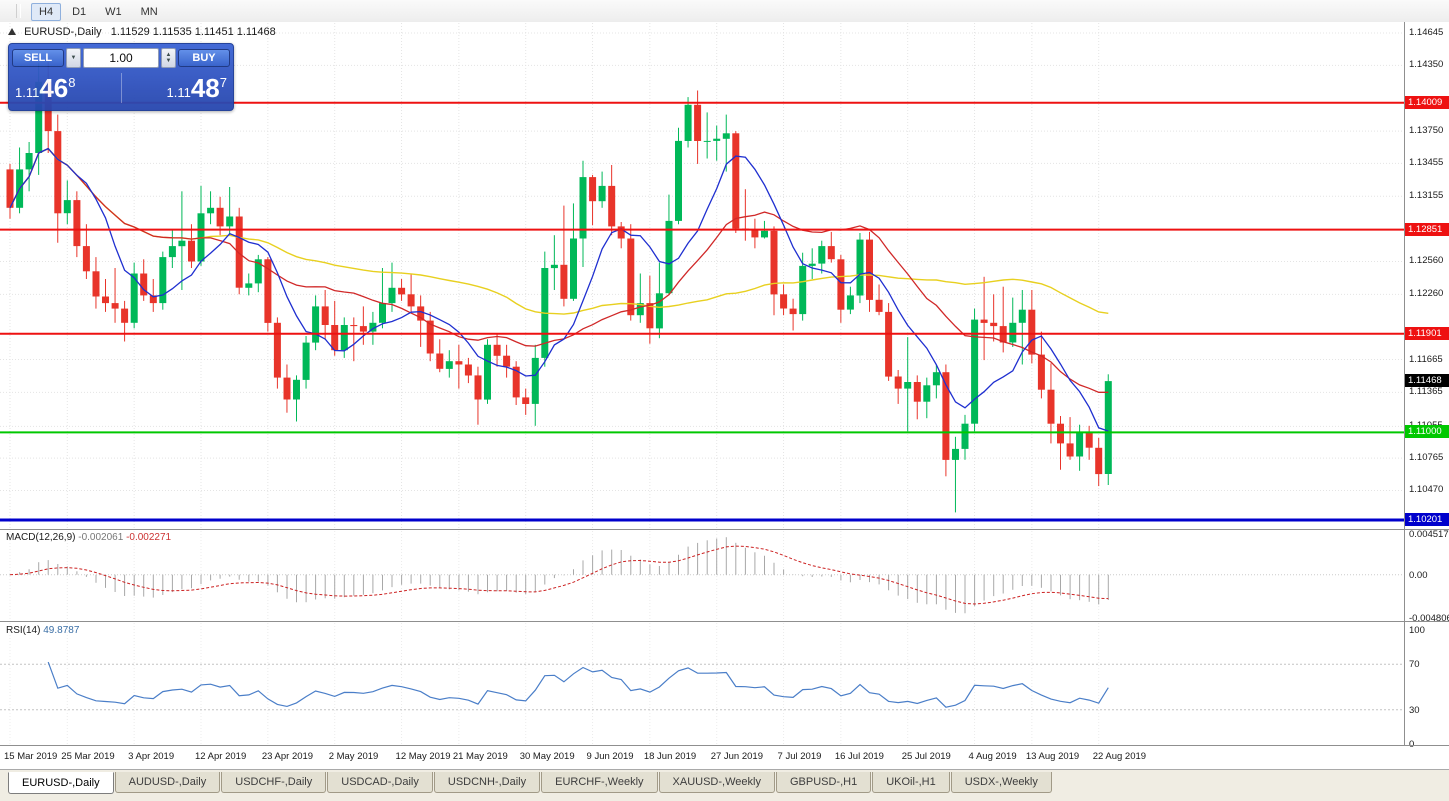 This screenshot has height=801, width=1449. What do you see at coordinates (167, 782) in the screenshot?
I see `chart-tab: AUDUSD-,Daily` at bounding box center [167, 782].